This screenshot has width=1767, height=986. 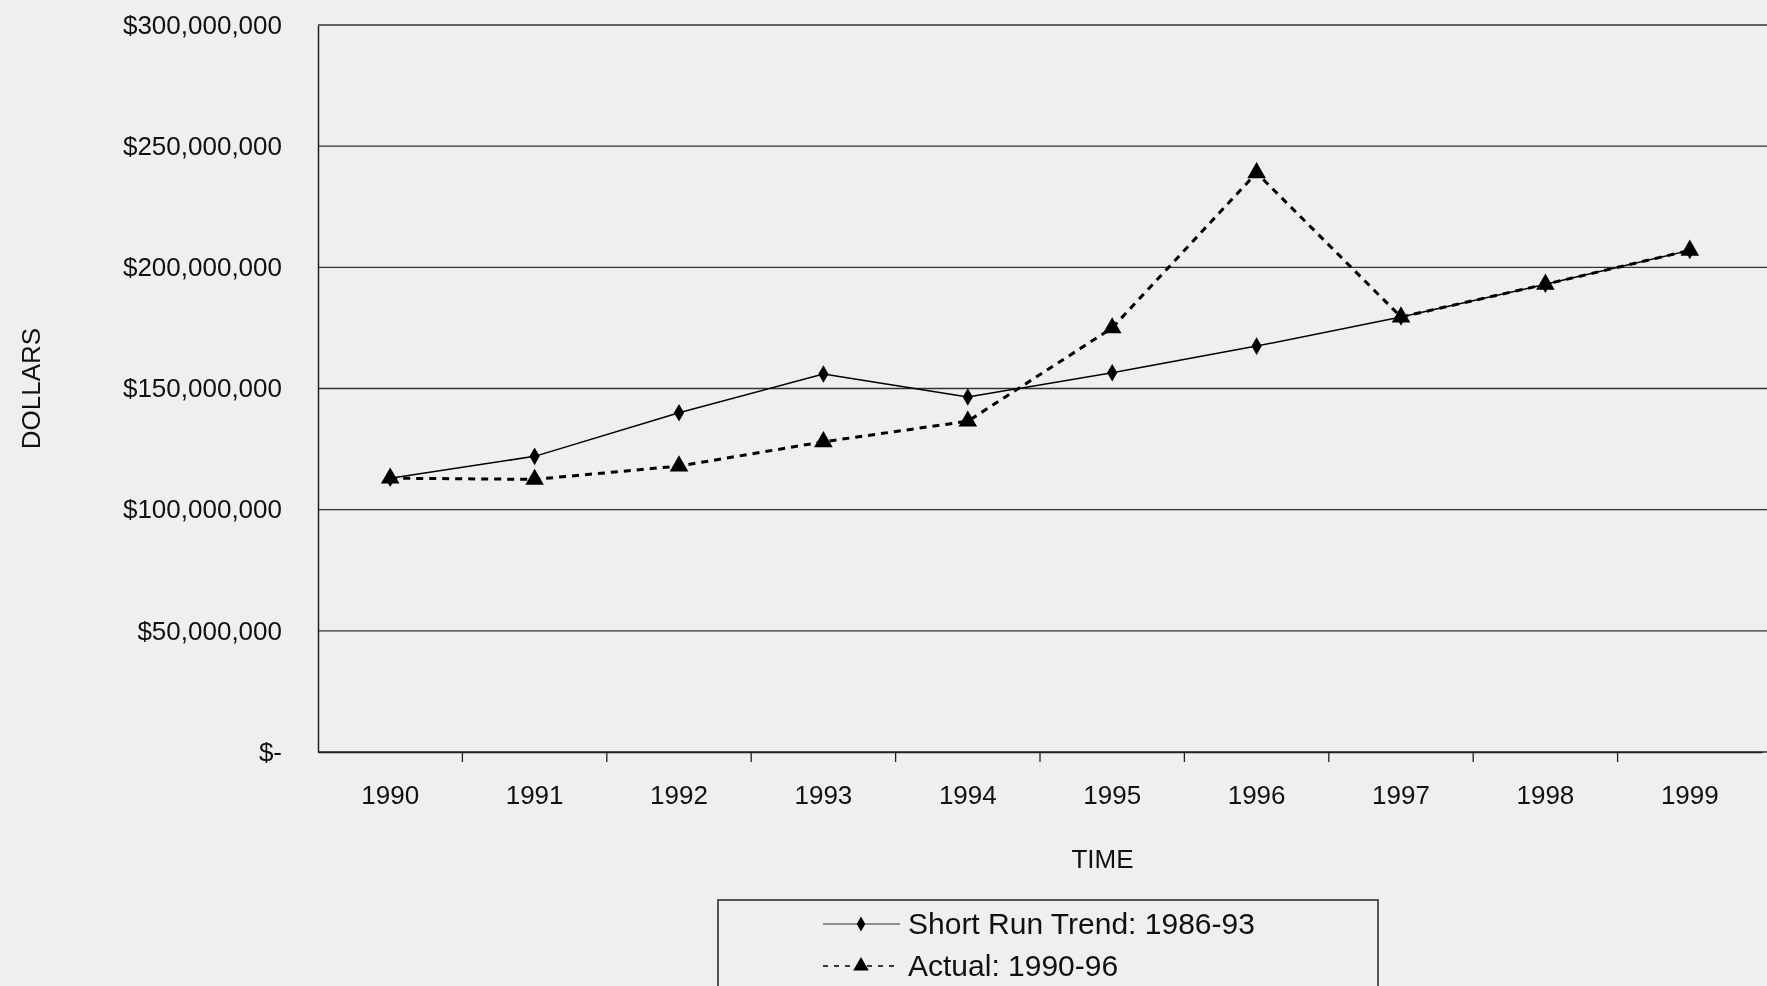 What do you see at coordinates (823, 795) in the screenshot?
I see `x-tick-label: 1993` at bounding box center [823, 795].